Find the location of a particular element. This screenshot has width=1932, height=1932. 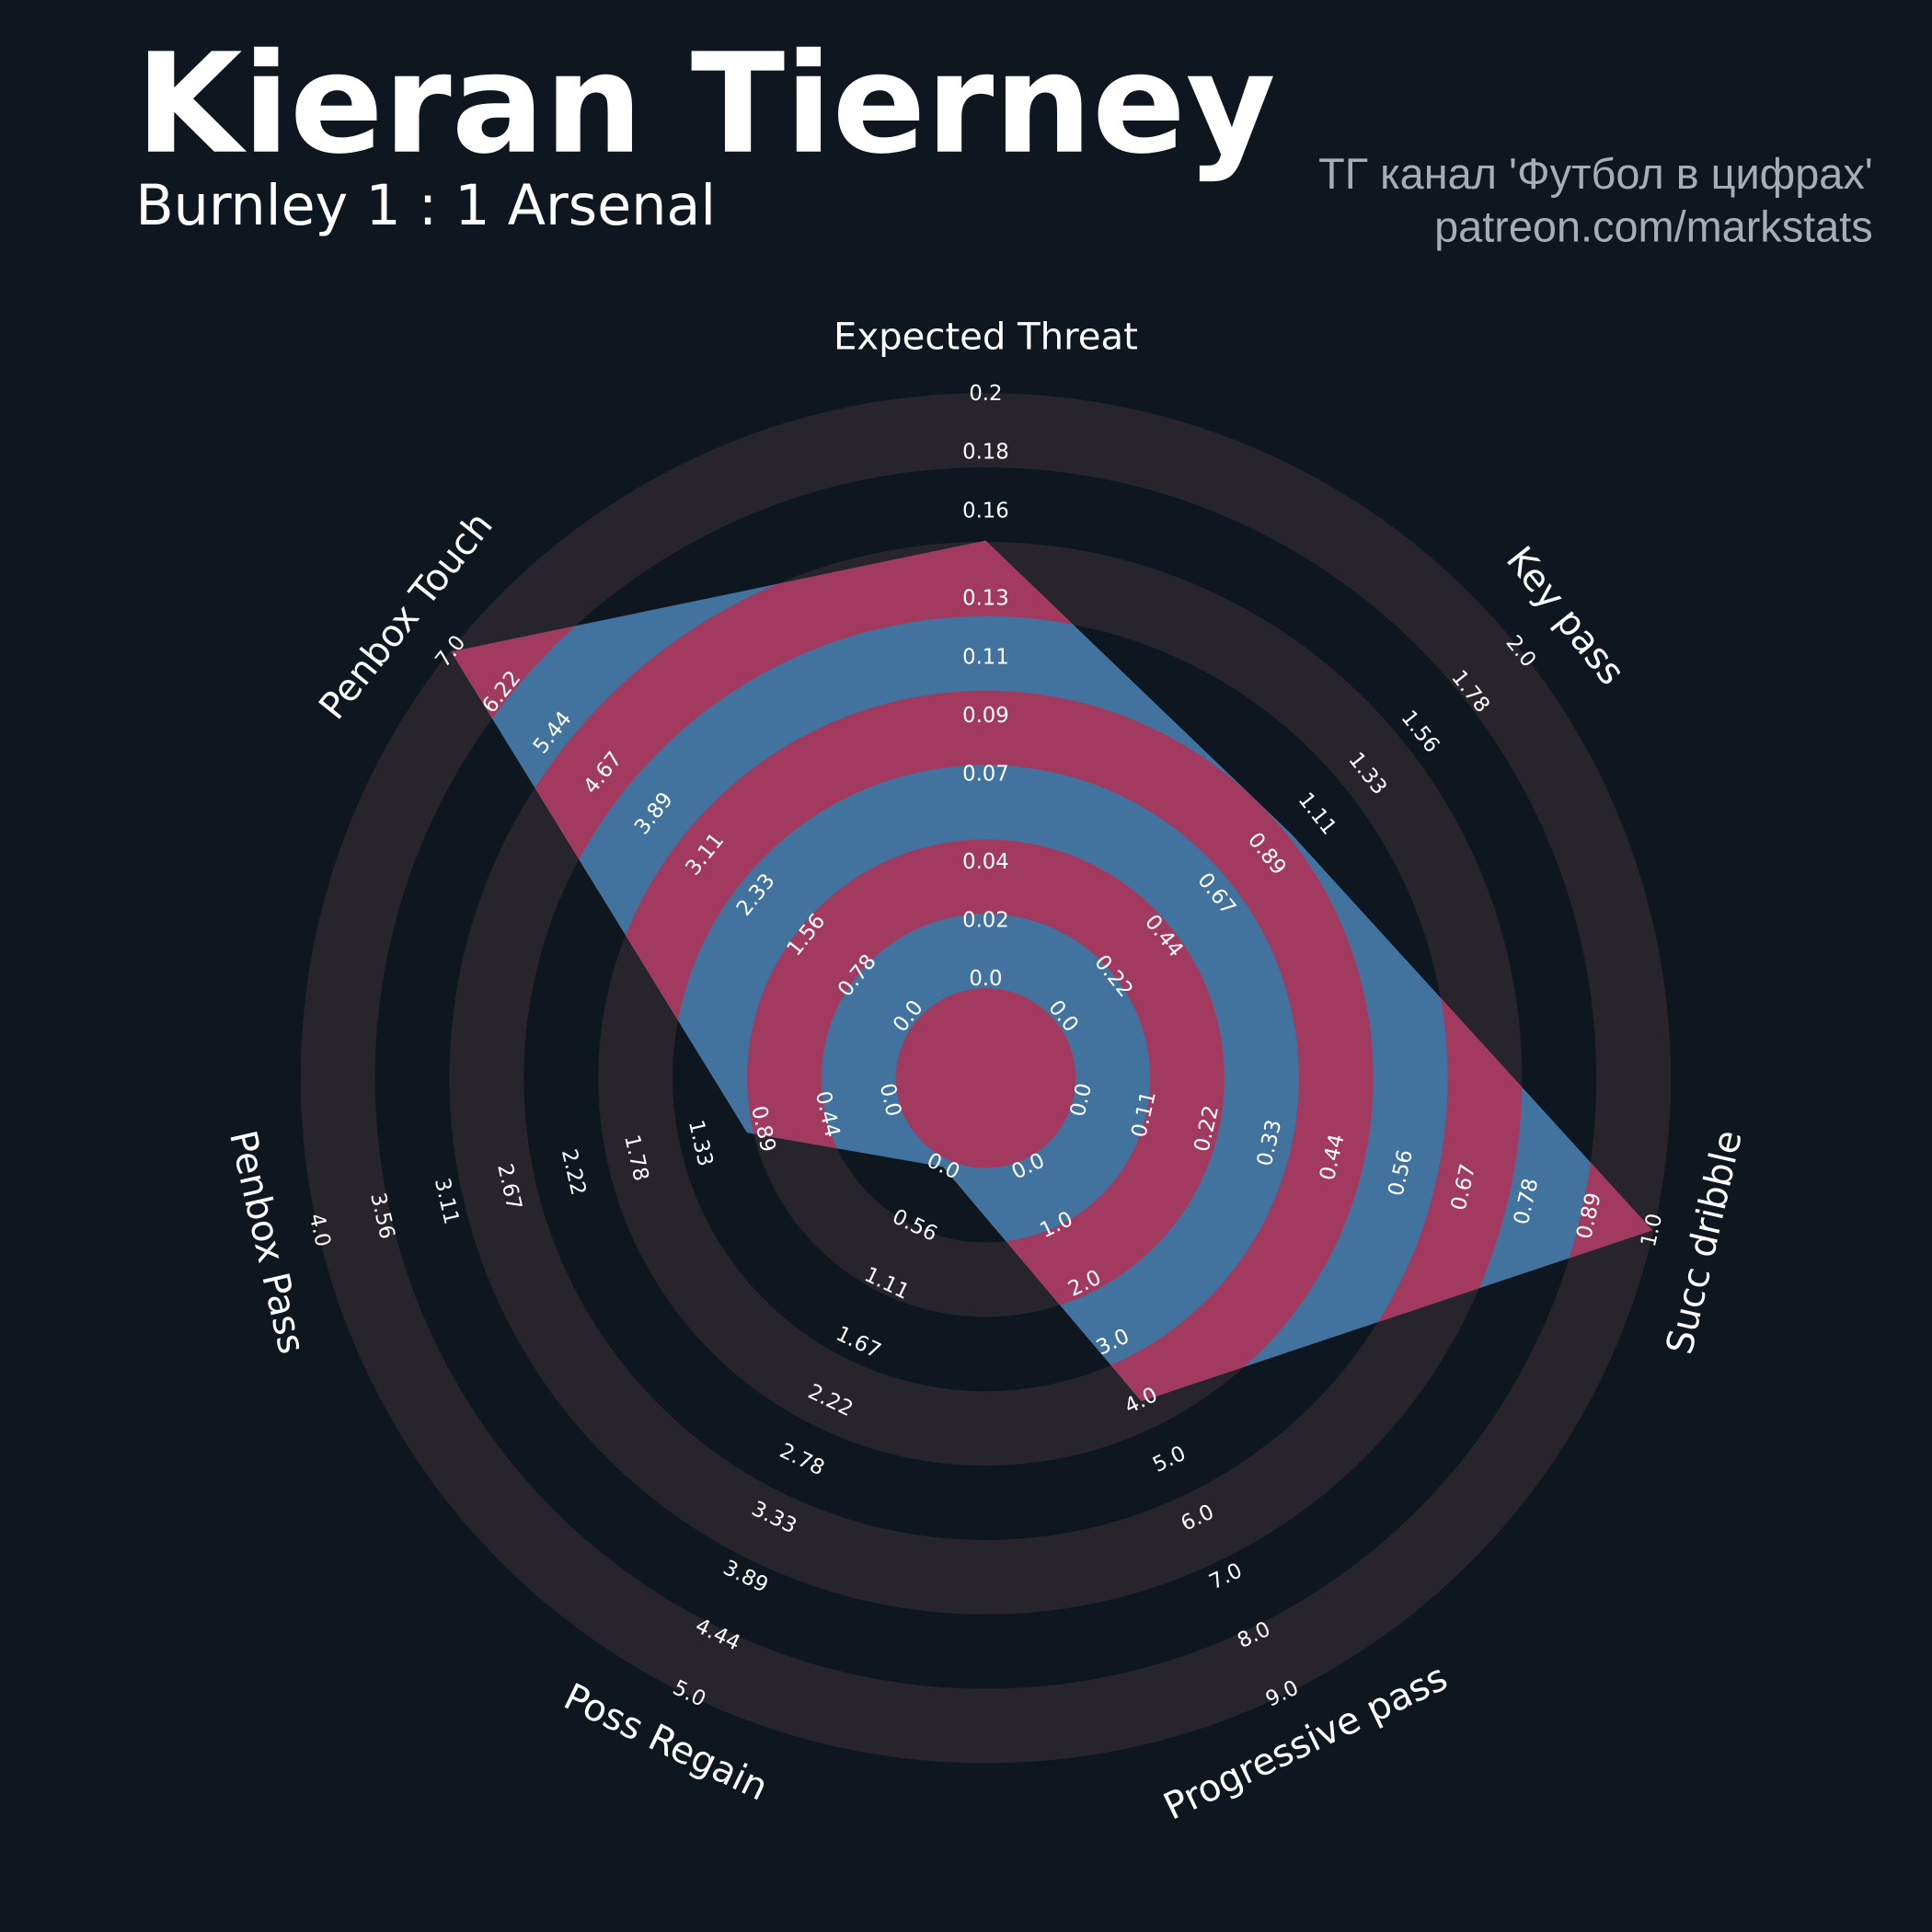

tick-label: 0.02 is located at coordinates (985, 921).